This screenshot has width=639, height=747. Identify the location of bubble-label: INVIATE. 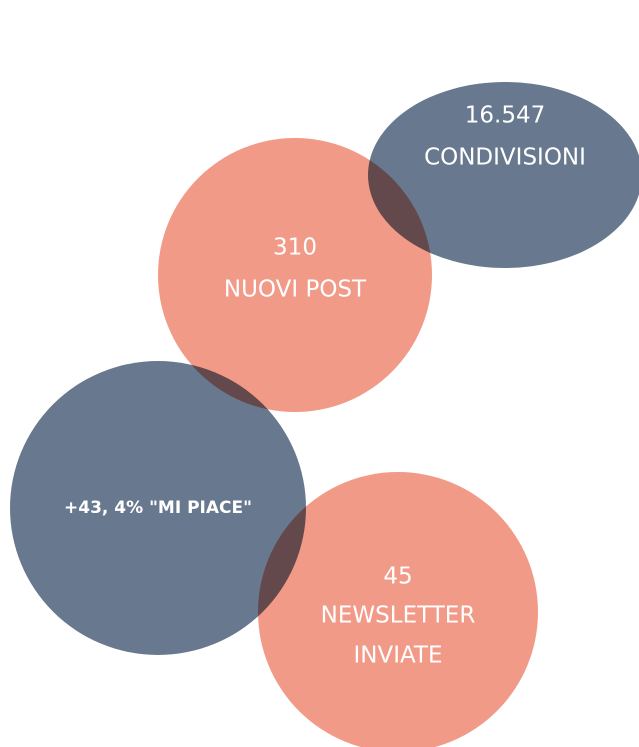
(397, 656).